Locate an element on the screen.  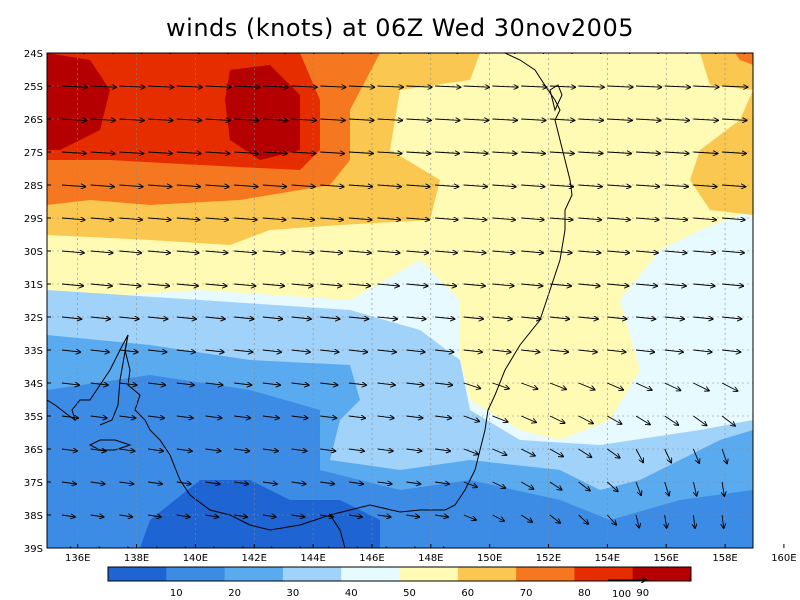
colorbar-label: 50 is located at coordinates (409, 593).